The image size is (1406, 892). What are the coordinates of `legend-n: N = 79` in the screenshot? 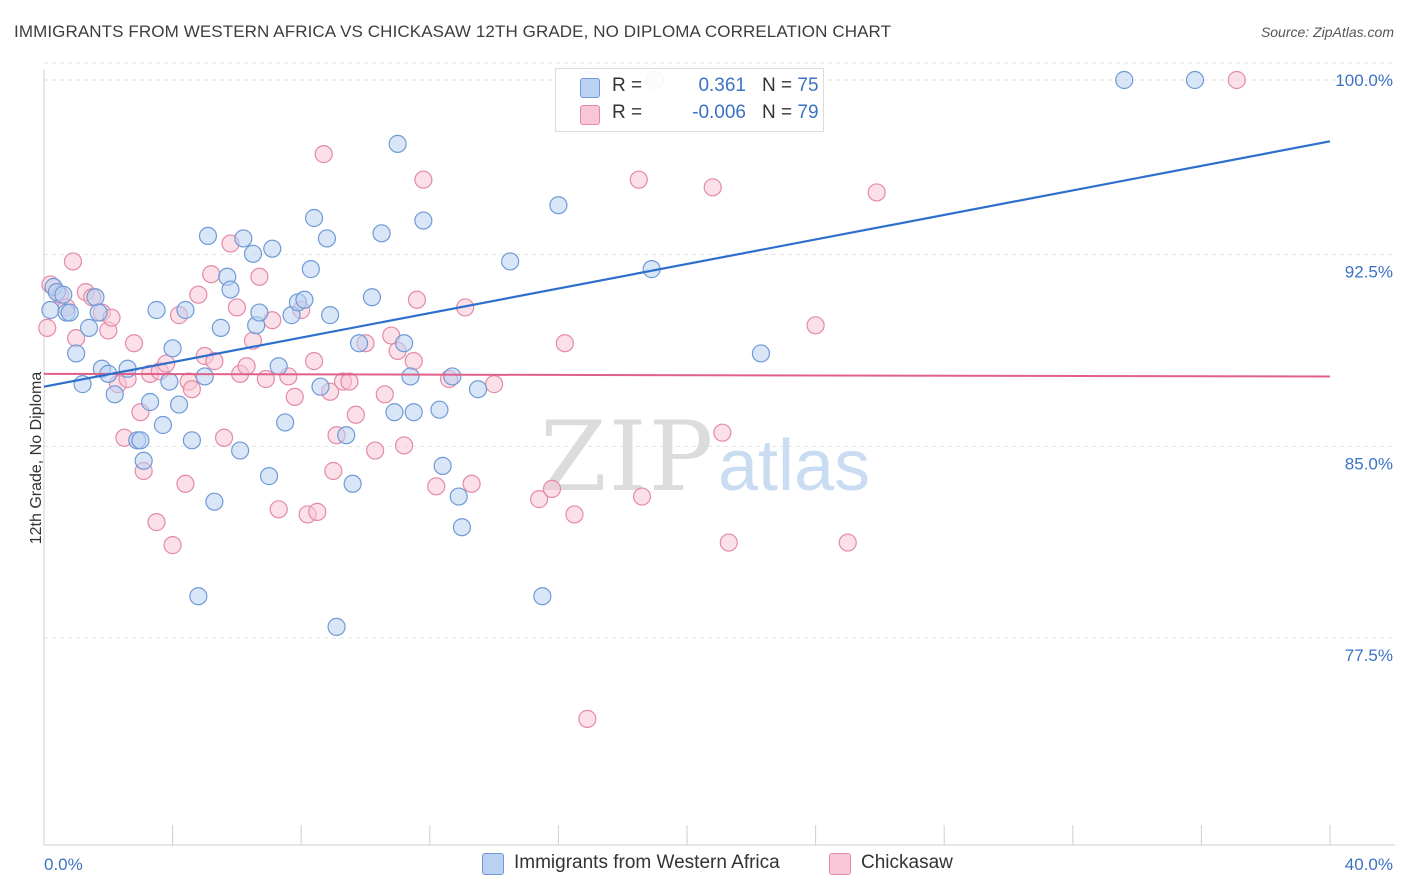 It's located at (790, 112).